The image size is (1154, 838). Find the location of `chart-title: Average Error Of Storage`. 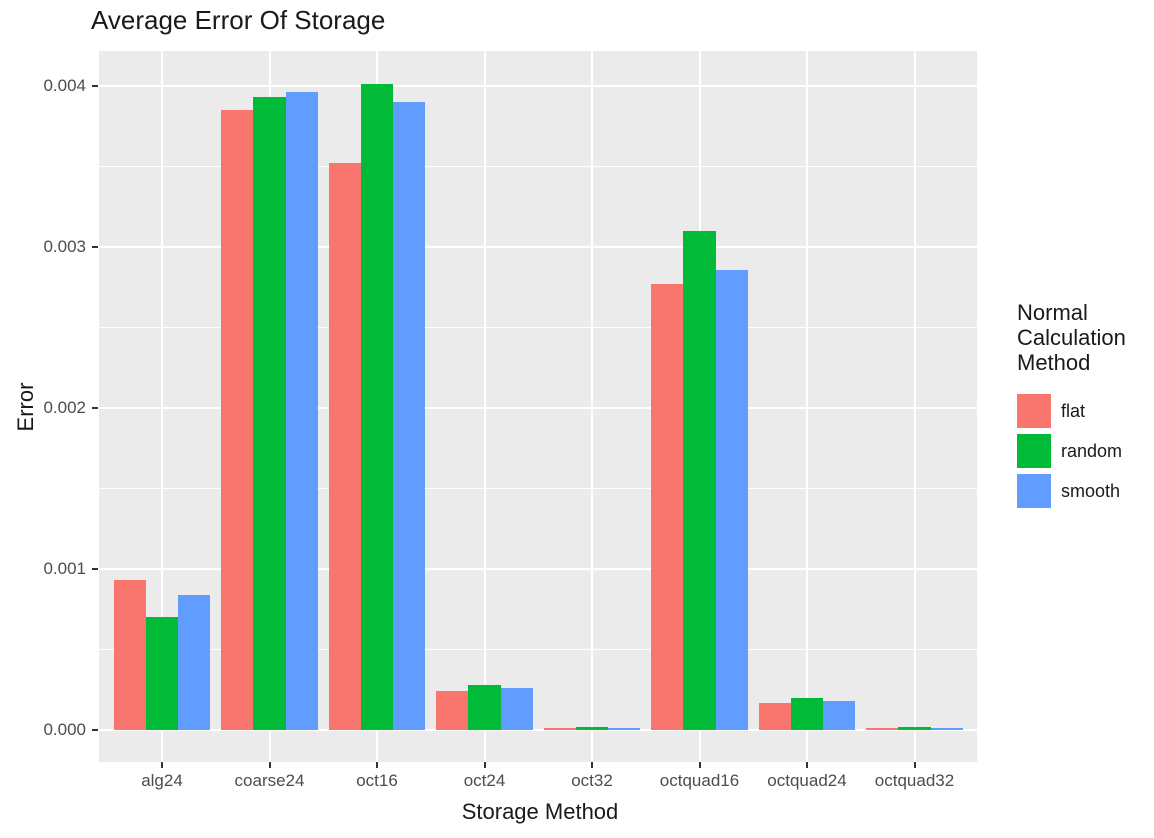

chart-title: Average Error Of Storage is located at coordinates (238, 20).